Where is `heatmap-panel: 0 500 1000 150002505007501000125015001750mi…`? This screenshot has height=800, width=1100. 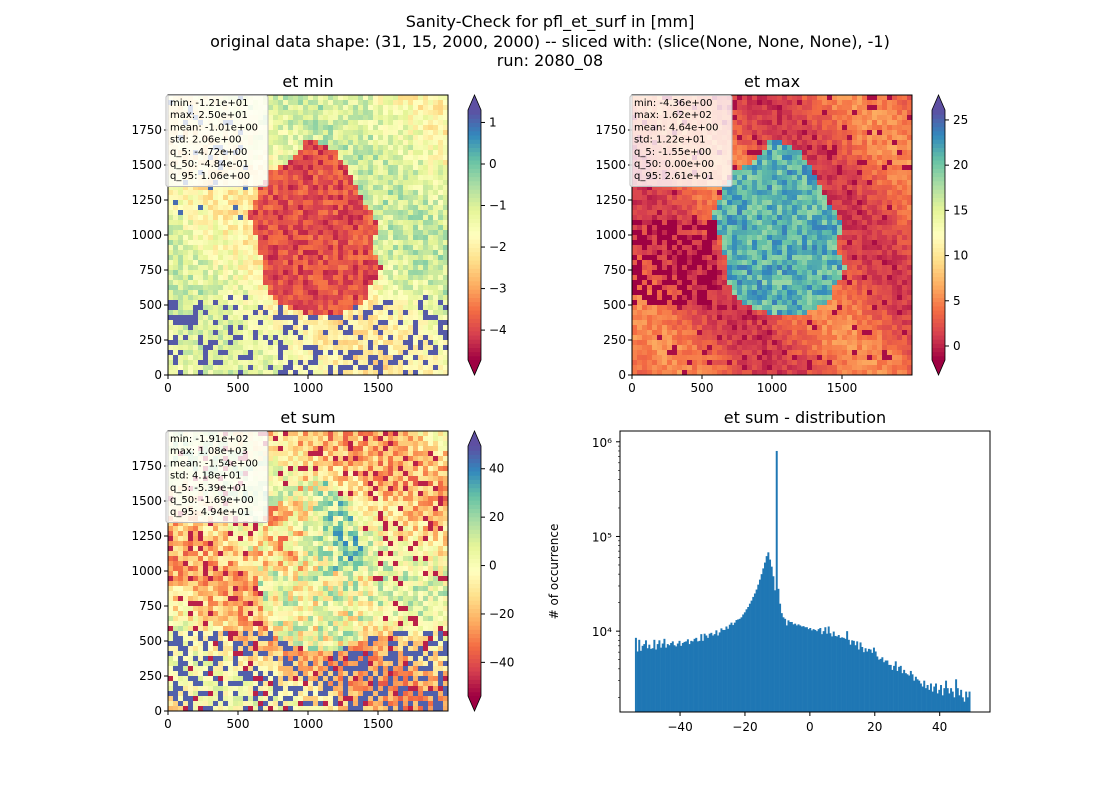 heatmap-panel: 0 500 1000 150002505007501000125015001750mi… is located at coordinates (781, 244).